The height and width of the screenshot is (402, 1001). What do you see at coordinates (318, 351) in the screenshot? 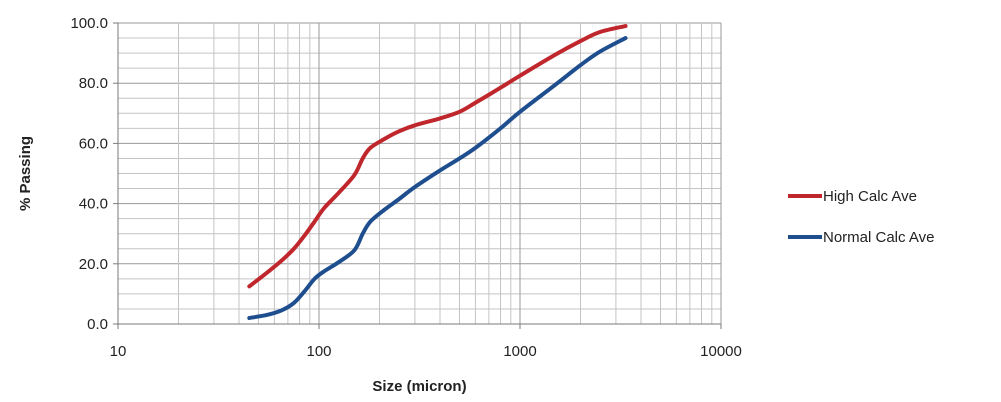
I see `x-tick-label: 100` at bounding box center [318, 351].